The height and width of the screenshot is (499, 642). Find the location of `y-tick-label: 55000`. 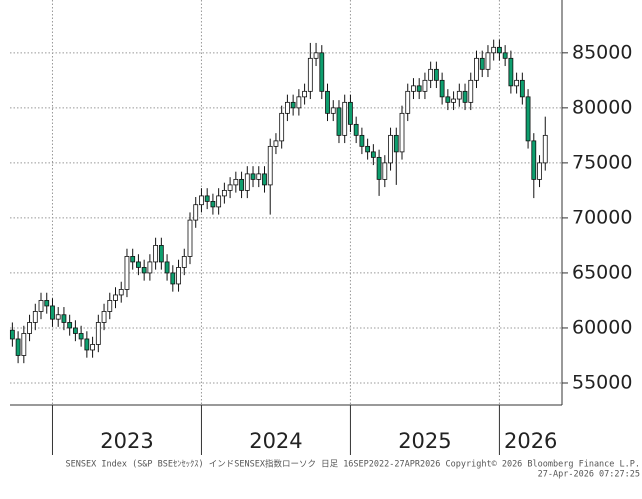

y-tick-label: 55000 is located at coordinates (602, 382).